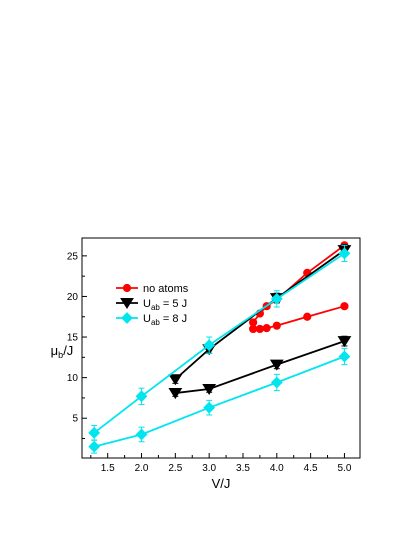 The height and width of the screenshot is (537, 415). What do you see at coordinates (73, 338) in the screenshot?
I see `y-tick-label: 15` at bounding box center [73, 338].